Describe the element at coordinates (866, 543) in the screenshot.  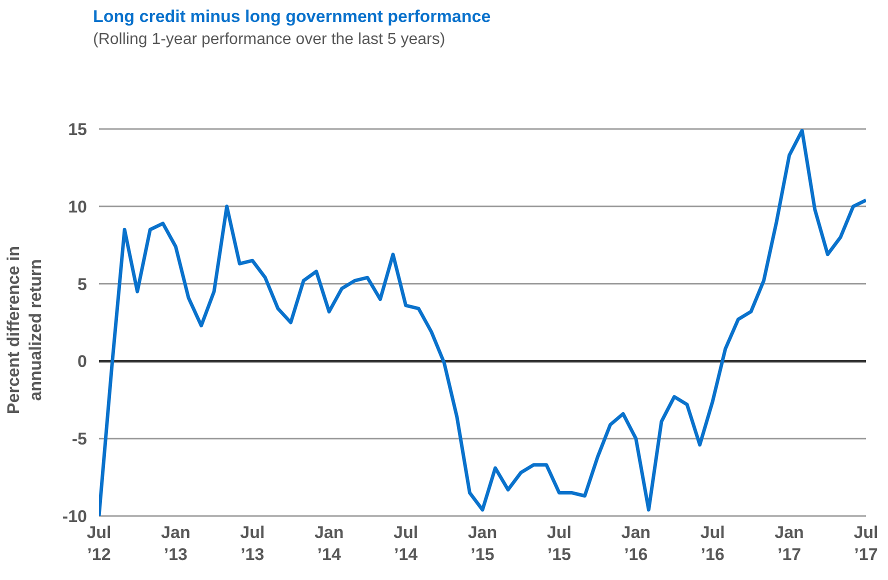
I see `x-tick-label: Jul ’17` at that location.